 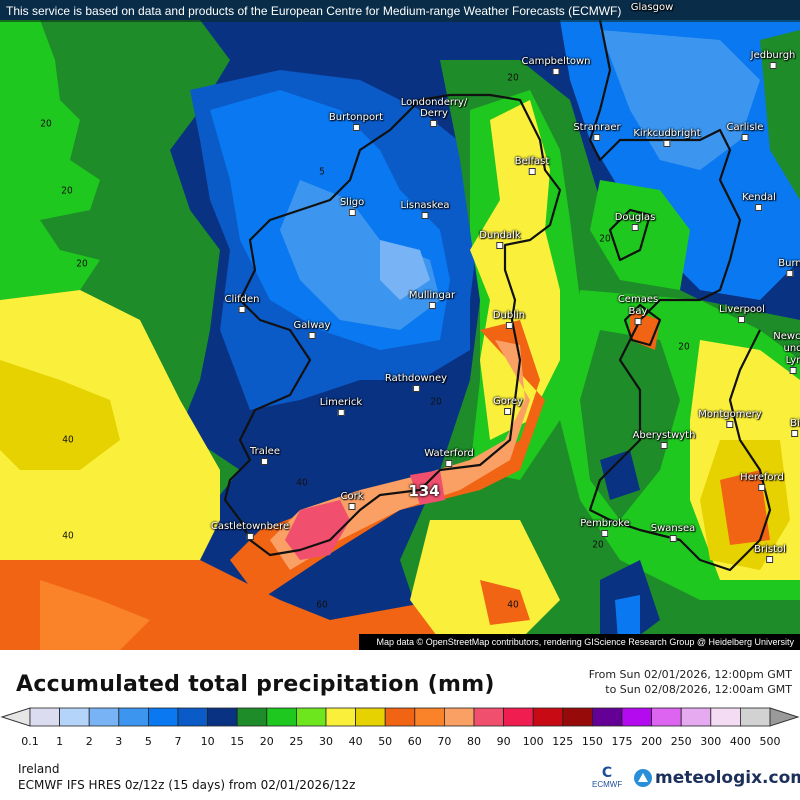 I want to click on ecmwf-logo-text: ECMWF, so click(x=607, y=784).